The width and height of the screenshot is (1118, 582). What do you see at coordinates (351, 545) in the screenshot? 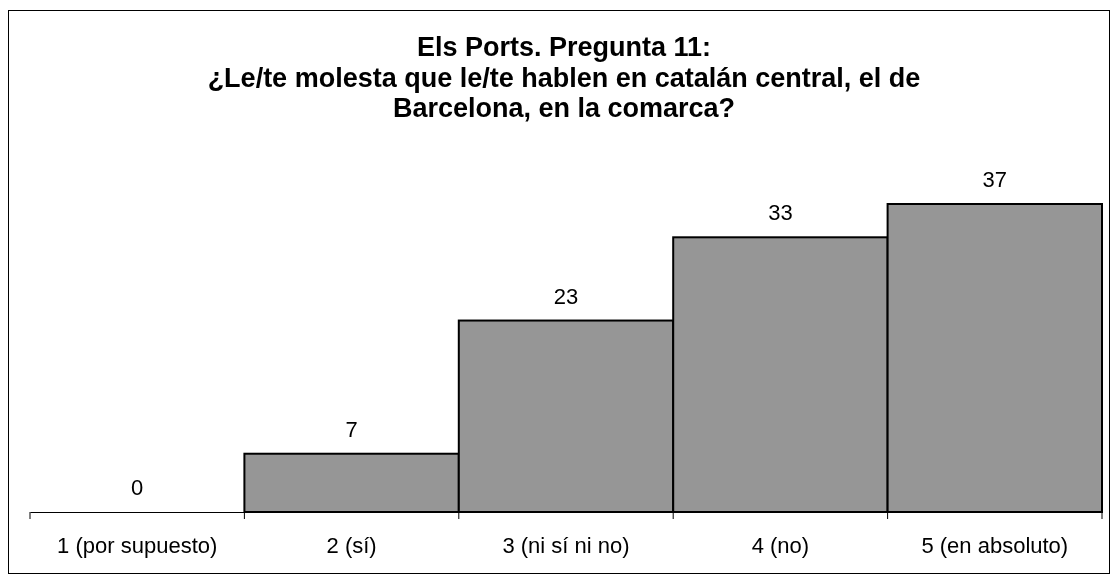
I see `x-tick-label: 2 (sí)` at bounding box center [351, 545].